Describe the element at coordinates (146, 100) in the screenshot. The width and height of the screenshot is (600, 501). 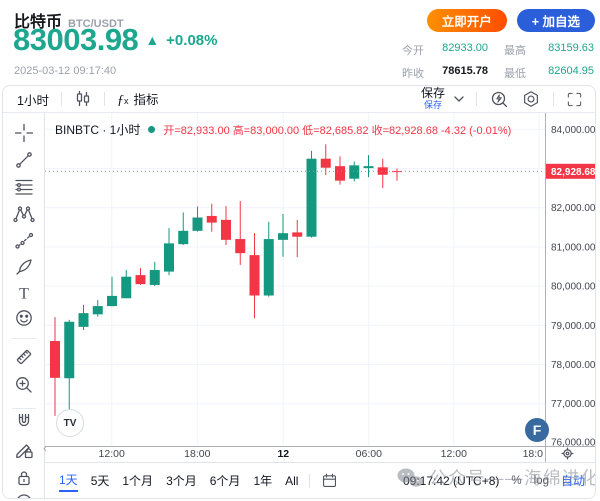
I see `indicators-label: 指标` at that location.